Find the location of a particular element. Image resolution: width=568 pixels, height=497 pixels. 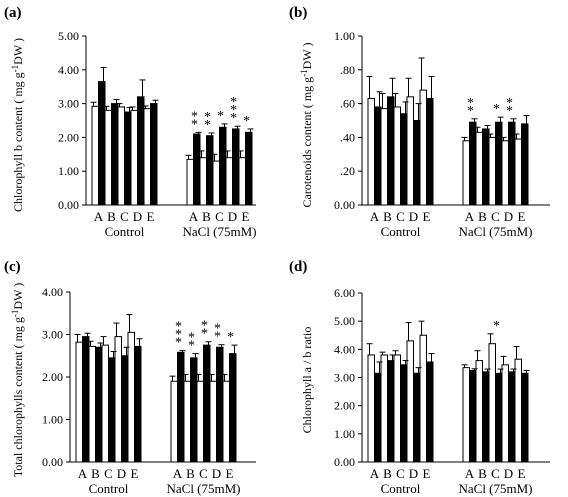

y-tick-label: 5.00 is located at coordinates (344, 321).